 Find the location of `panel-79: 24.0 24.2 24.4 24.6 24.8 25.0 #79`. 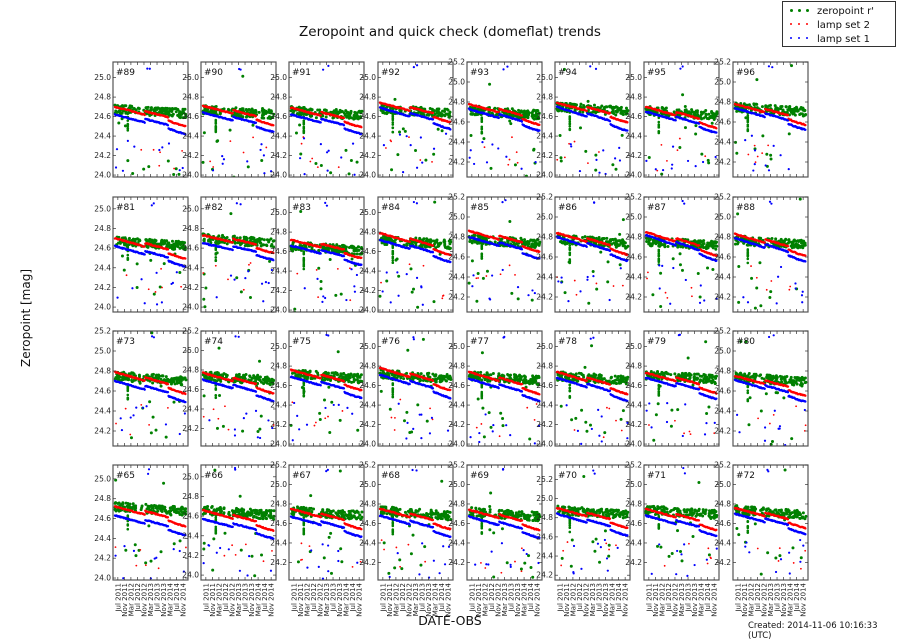

panel-79: 24.0 24.2 24.4 24.6 24.8 25.0 #79 is located at coordinates (672, 389).